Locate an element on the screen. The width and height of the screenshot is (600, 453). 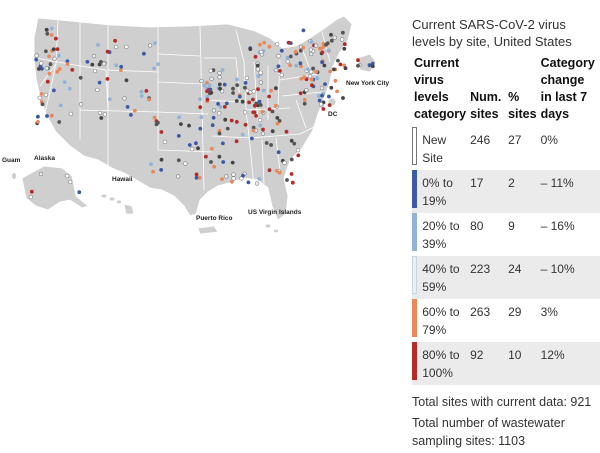
table-row: 60% to 79% 263 29 3% is located at coordinates (506, 320).